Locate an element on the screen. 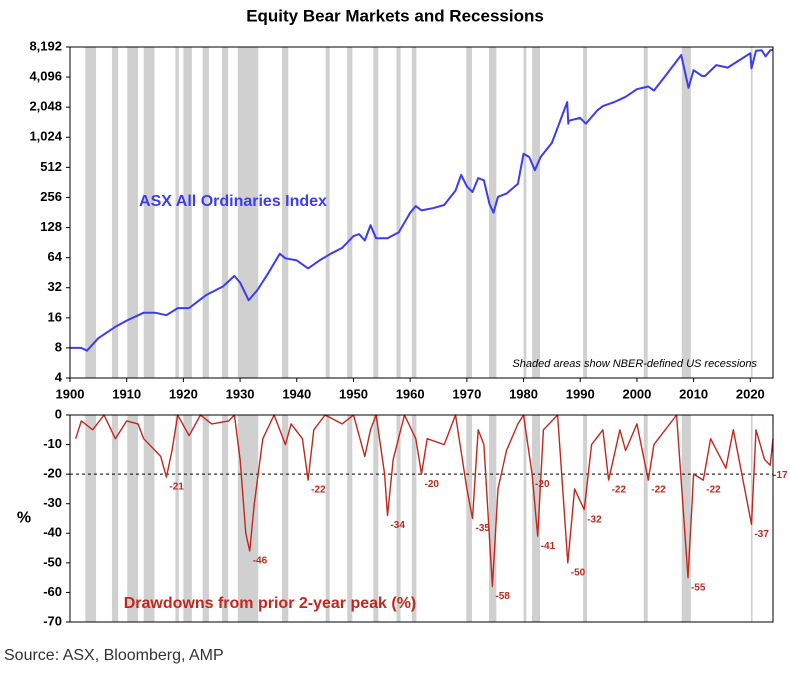 Image resolution: width=790 pixels, height=676 pixels. y-tick-label: 16 is located at coordinates (55, 316).